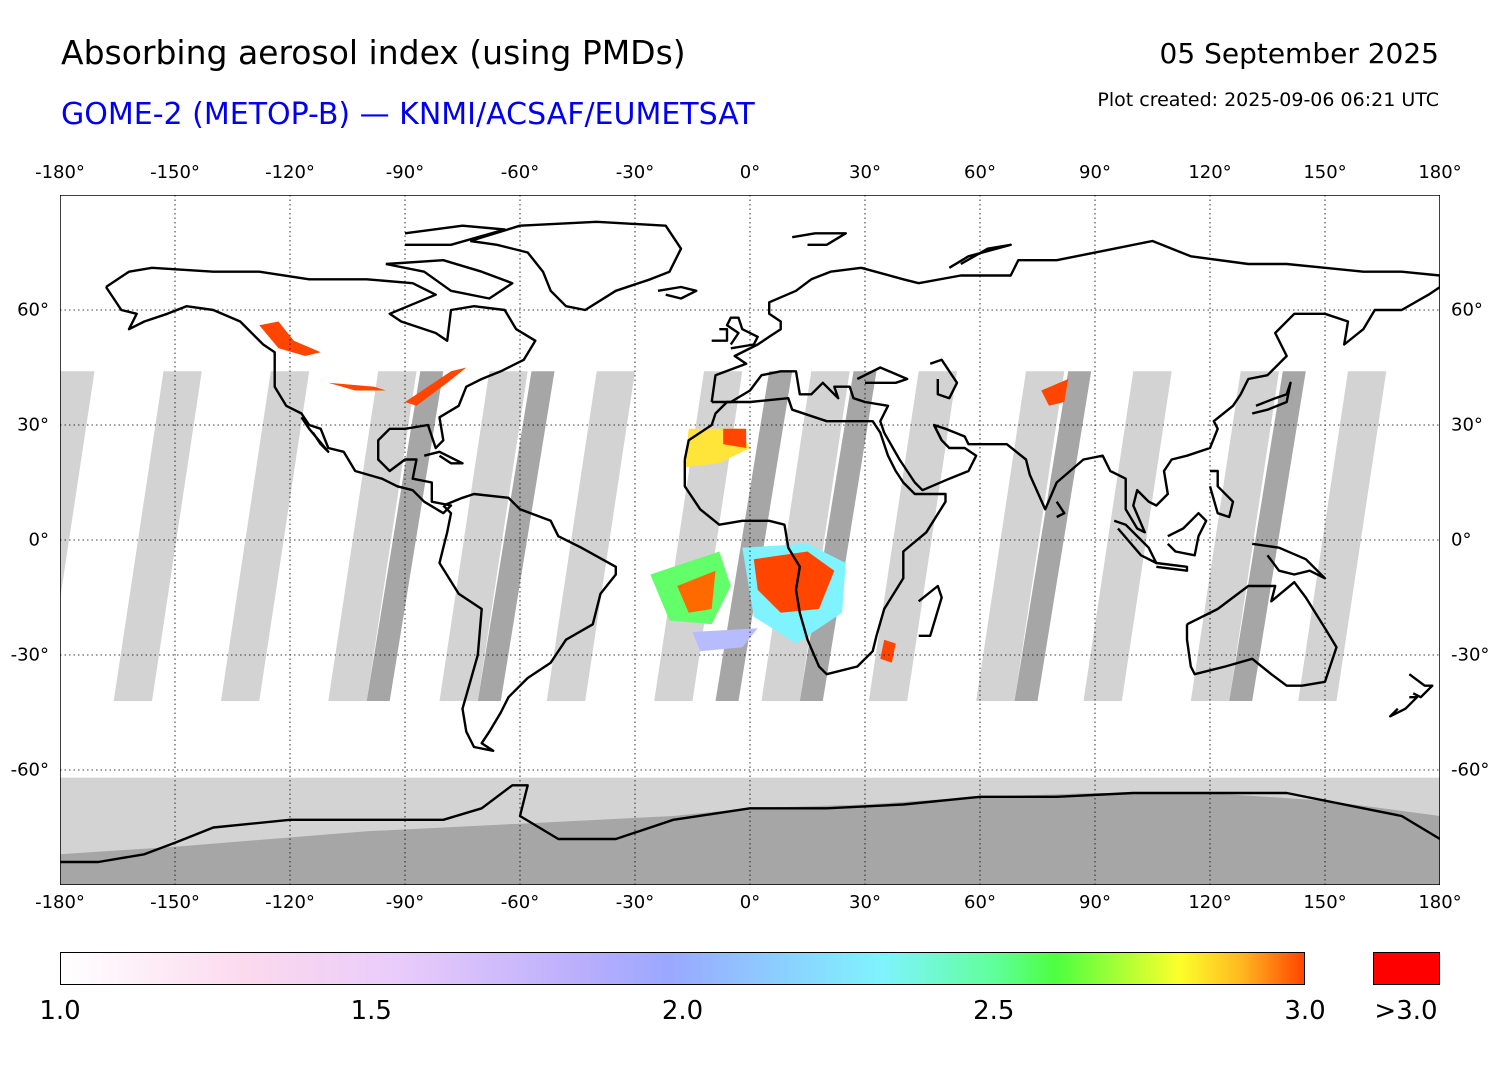  Describe the element at coordinates (865, 172) in the screenshot. I see `lon-tick-top-7: 30°` at that location.